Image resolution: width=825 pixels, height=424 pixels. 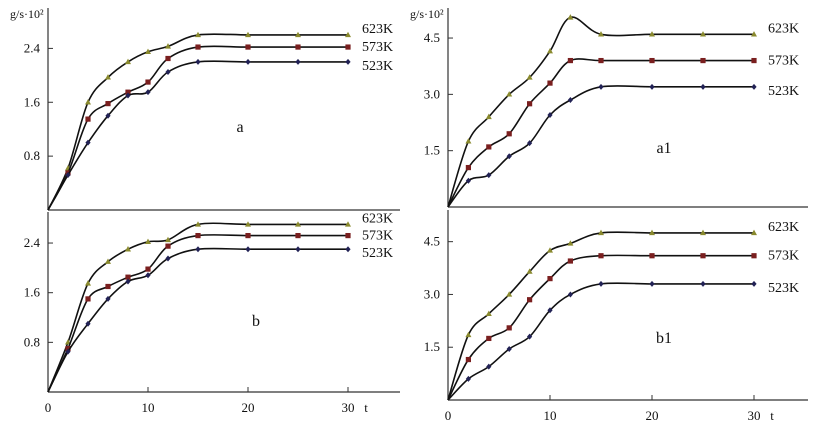 I want to click on y-tick-label: 0.8, so click(x=32, y=155).